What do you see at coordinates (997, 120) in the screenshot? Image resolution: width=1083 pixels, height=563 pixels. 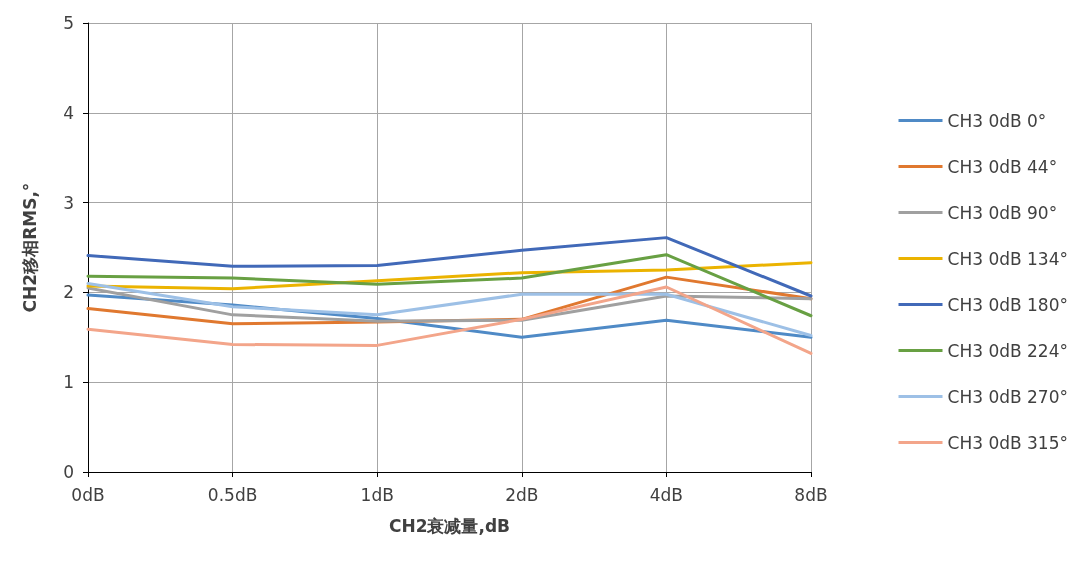 I see `legend-label: CH3 0dB 0°` at bounding box center [997, 120].